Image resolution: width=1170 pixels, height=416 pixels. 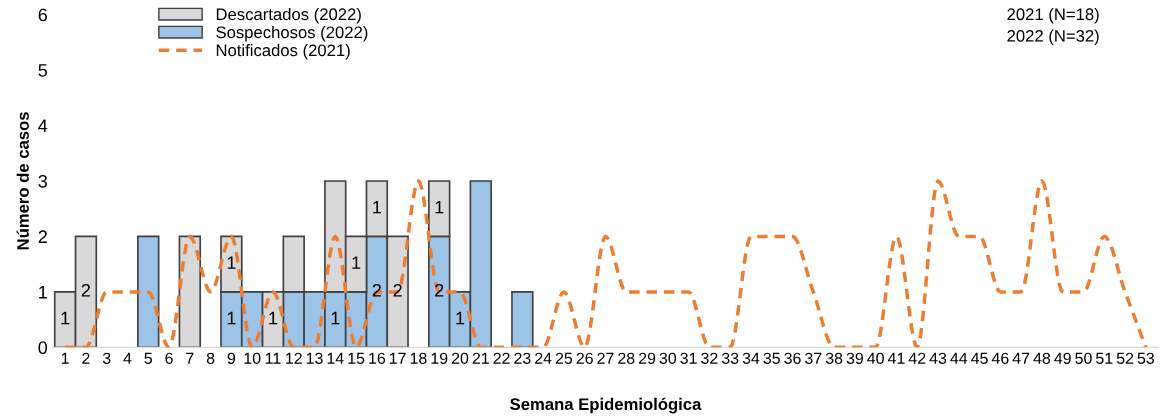 What do you see at coordinates (231, 358) in the screenshot?
I see `x-tick-label: 9` at bounding box center [231, 358].